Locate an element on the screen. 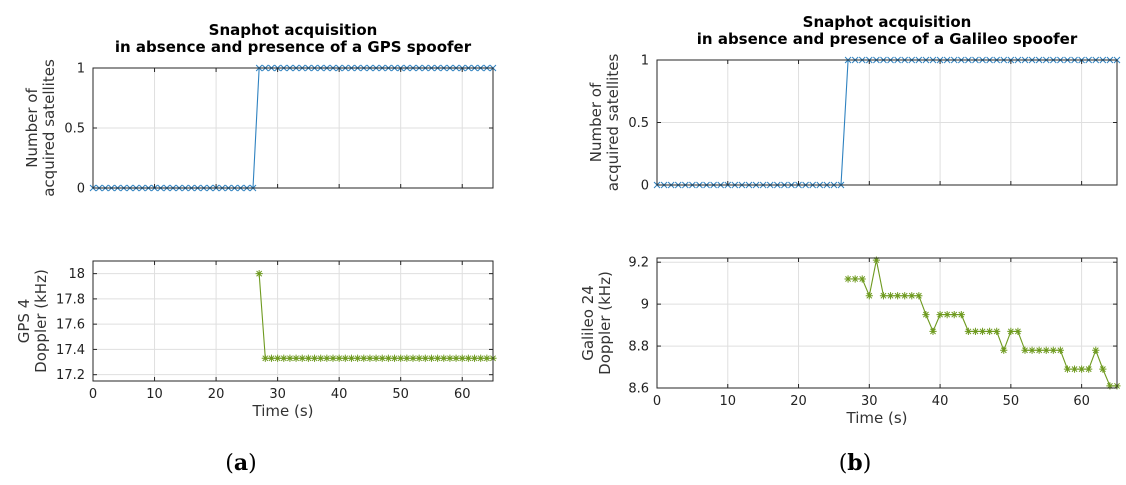  y-tick-label: 8.6 is located at coordinates (638, 389).